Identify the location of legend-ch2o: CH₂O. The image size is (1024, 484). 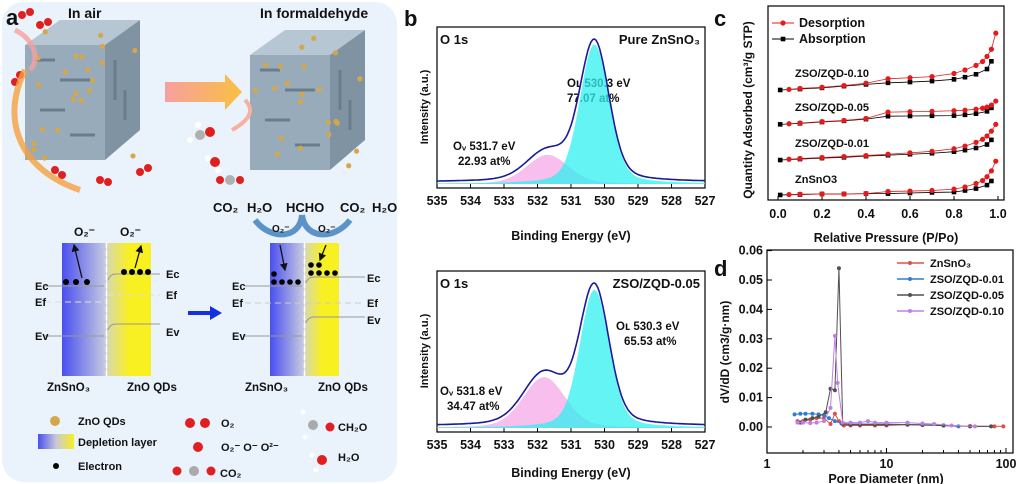
(353, 428).